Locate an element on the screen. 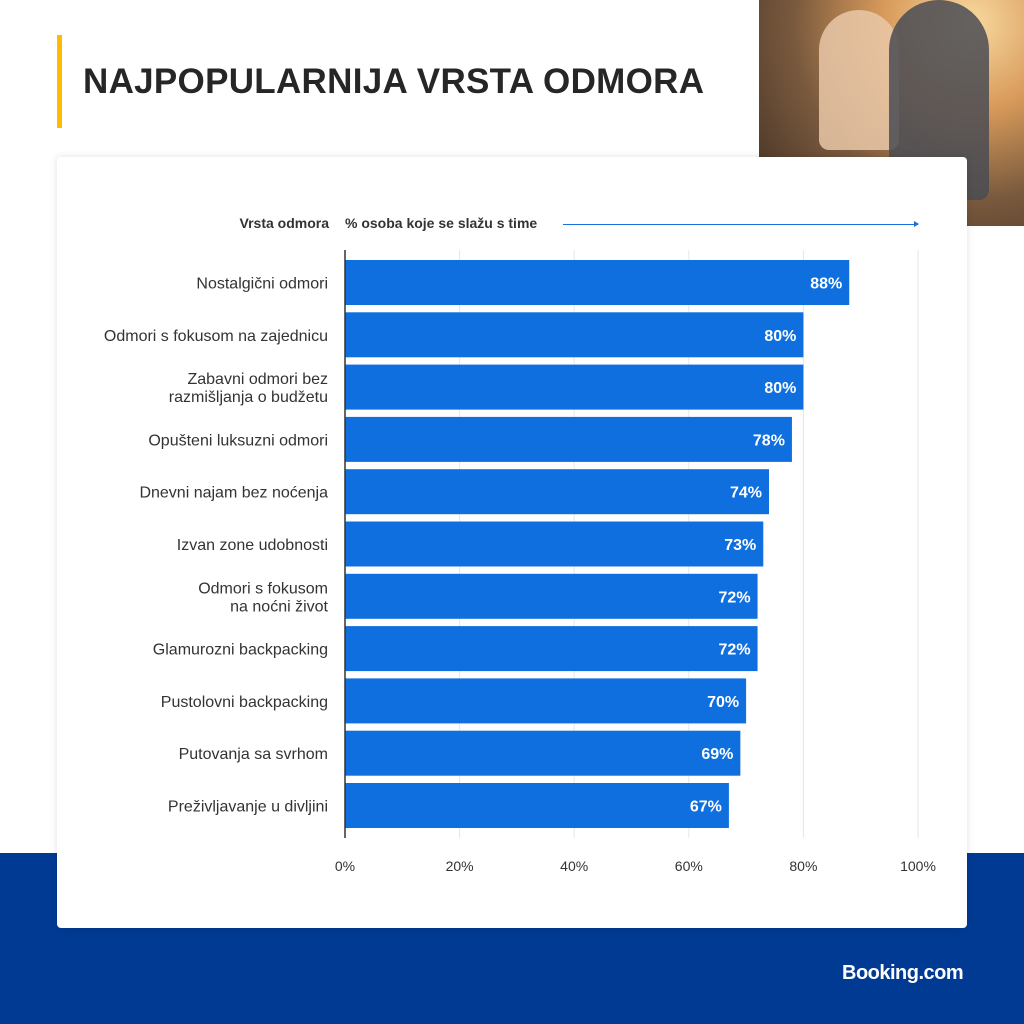 This screenshot has width=1024, height=1024. page-title: NAJPOPULARNIJA VRSTA ODMORA is located at coordinates (394, 81).